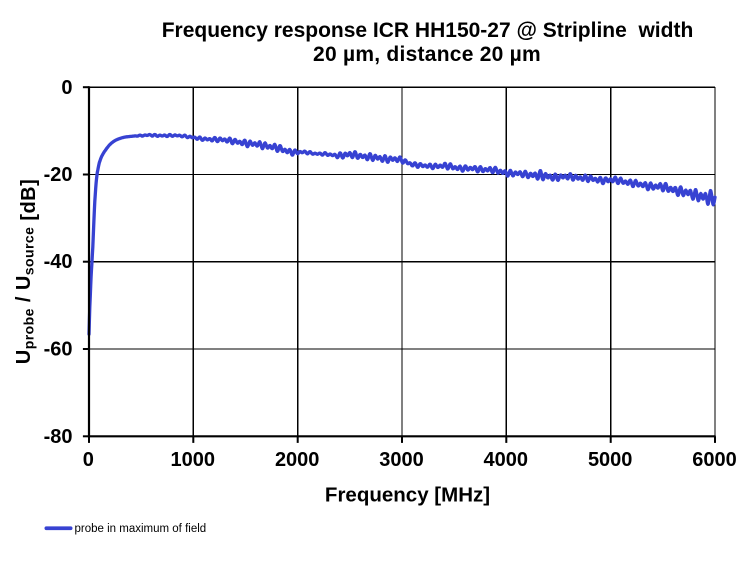 The image size is (750, 561). I want to click on svg-text: 4000, so click(506, 460).